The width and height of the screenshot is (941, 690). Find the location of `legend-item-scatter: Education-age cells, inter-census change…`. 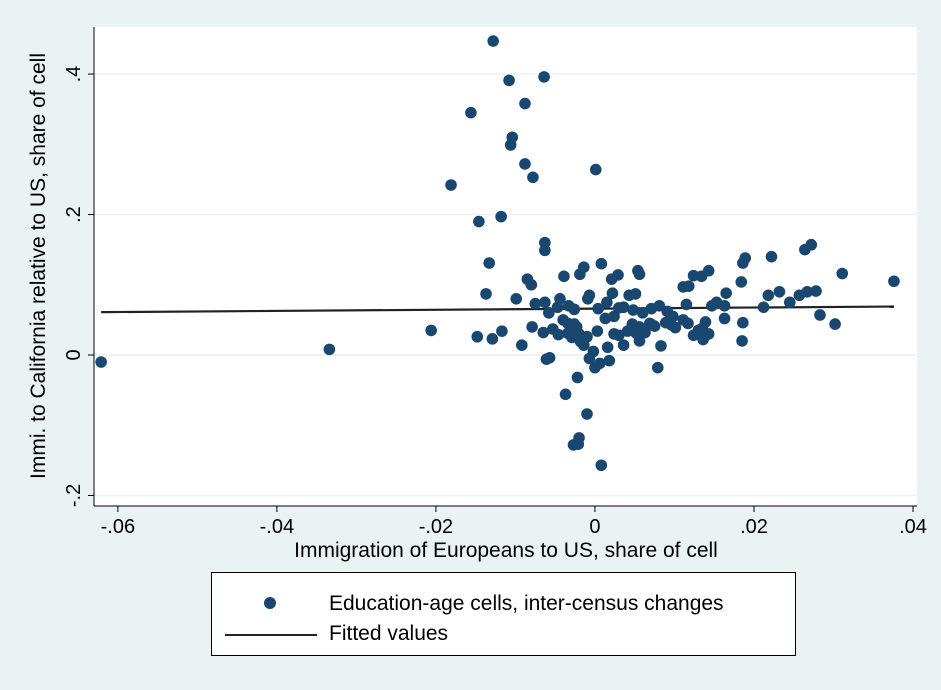

legend-item-scatter: Education-age cells, inter-census change… is located at coordinates (503, 603).